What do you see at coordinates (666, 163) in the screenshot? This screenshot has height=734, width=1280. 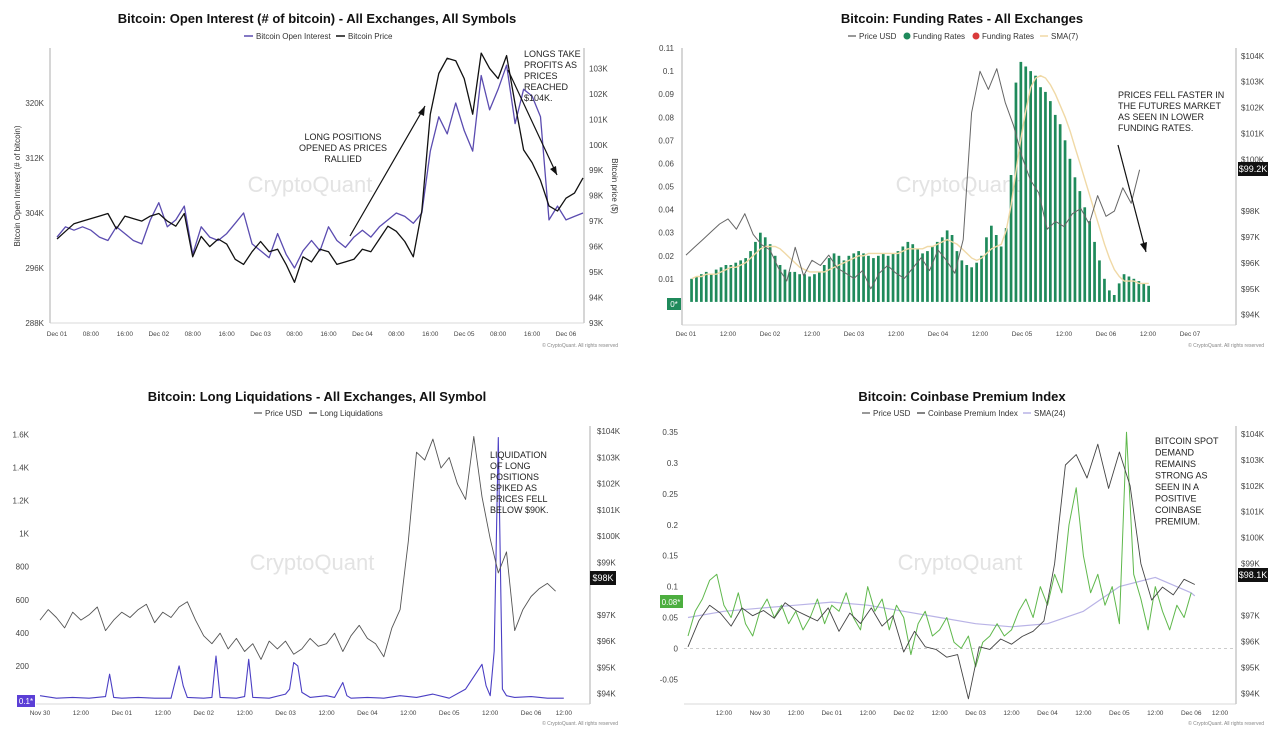 I see `y-tick-label: 0.06` at bounding box center [666, 163].